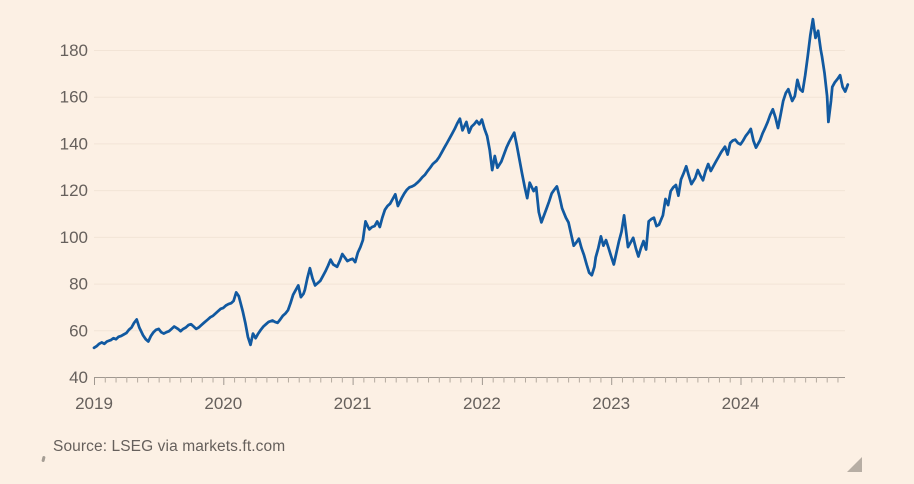 The image size is (914, 484). I want to click on x-tick-label: 2023, so click(611, 403).